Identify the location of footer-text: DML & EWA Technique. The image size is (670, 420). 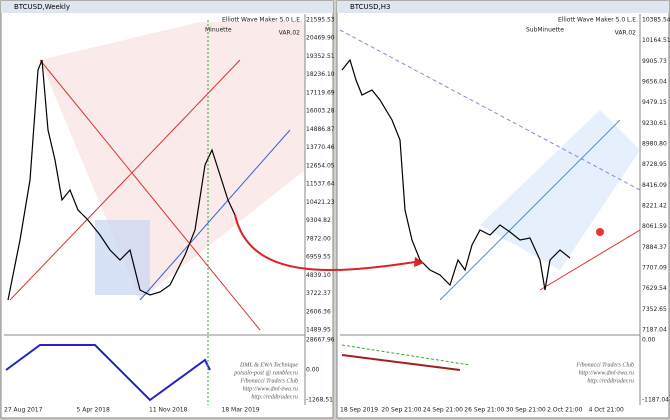
(268, 365).